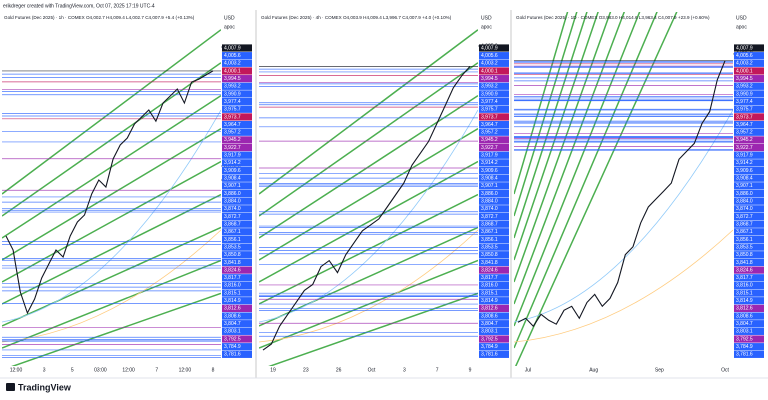 Image resolution: width=768 pixels, height=400 pixels. What do you see at coordinates (232, 232) in the screenshot?
I see `level-label: 3,867.1` at bounding box center [232, 232].